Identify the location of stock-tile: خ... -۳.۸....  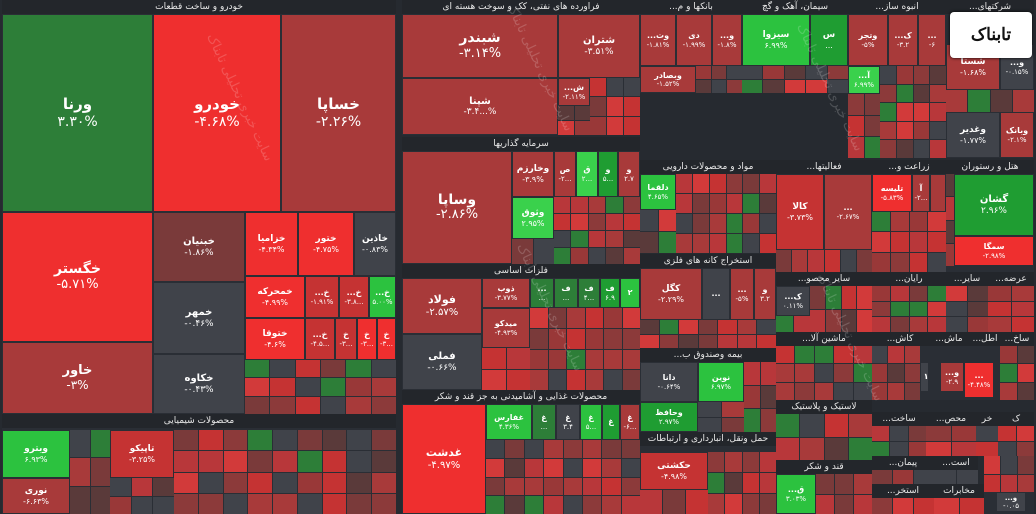
(354, 297).